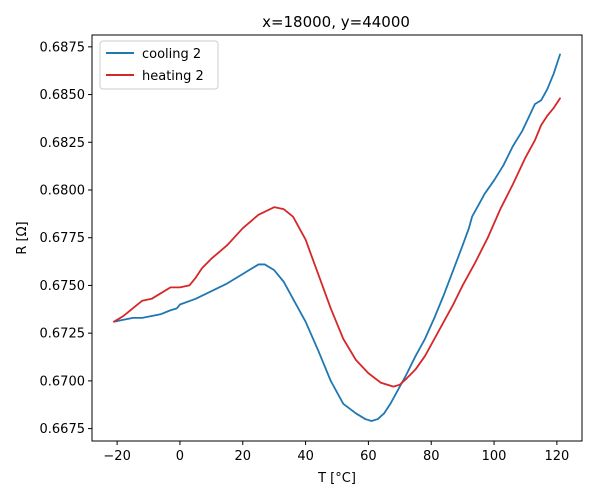  Describe the element at coordinates (63, 190) in the screenshot. I see `y-tick-label: 0.6800` at that location.